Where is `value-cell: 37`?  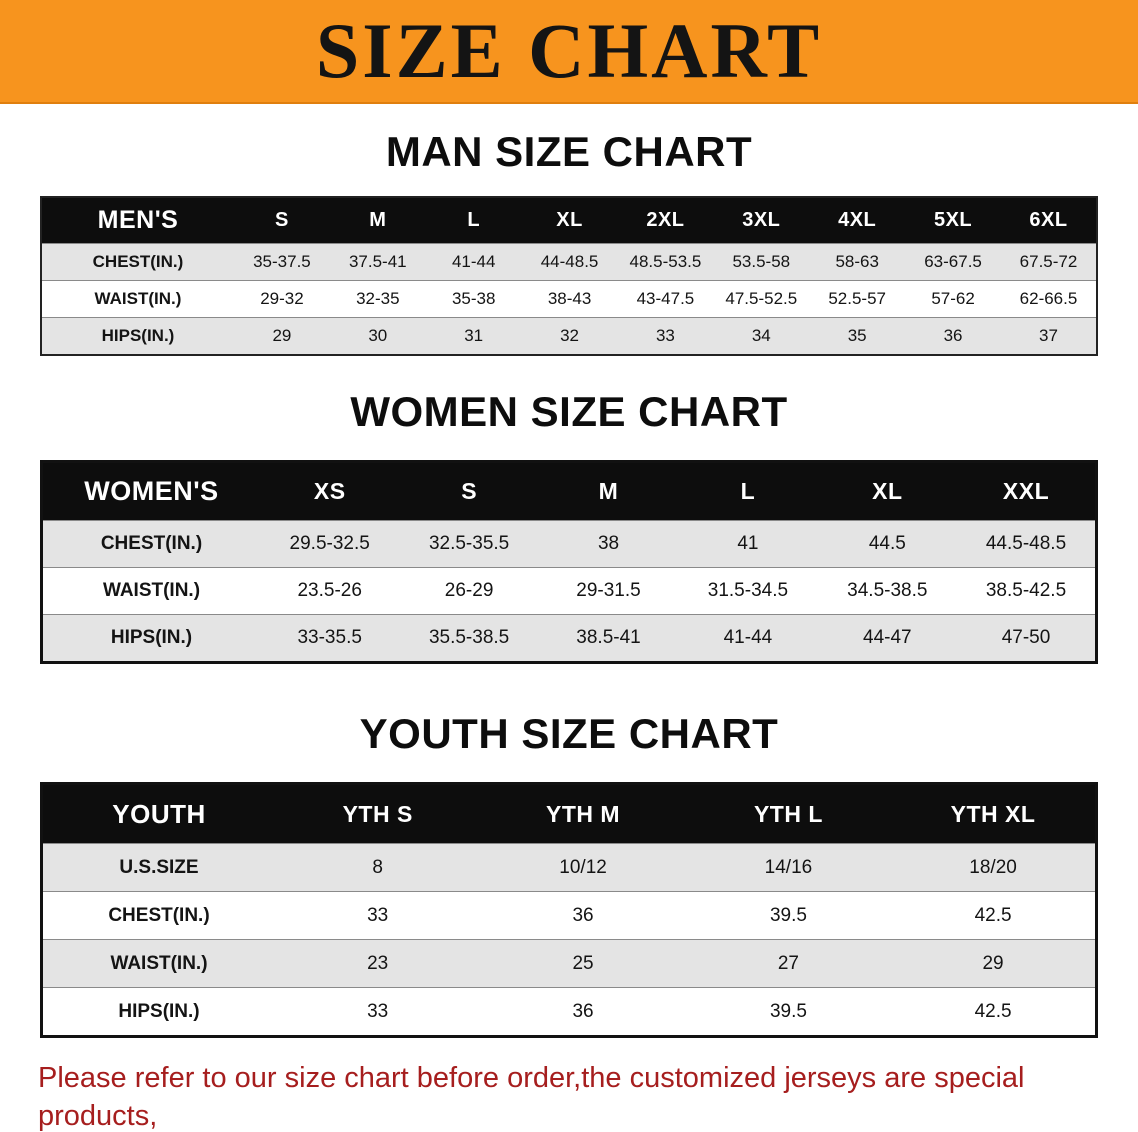
value-cell: 37 is located at coordinates (1049, 336).